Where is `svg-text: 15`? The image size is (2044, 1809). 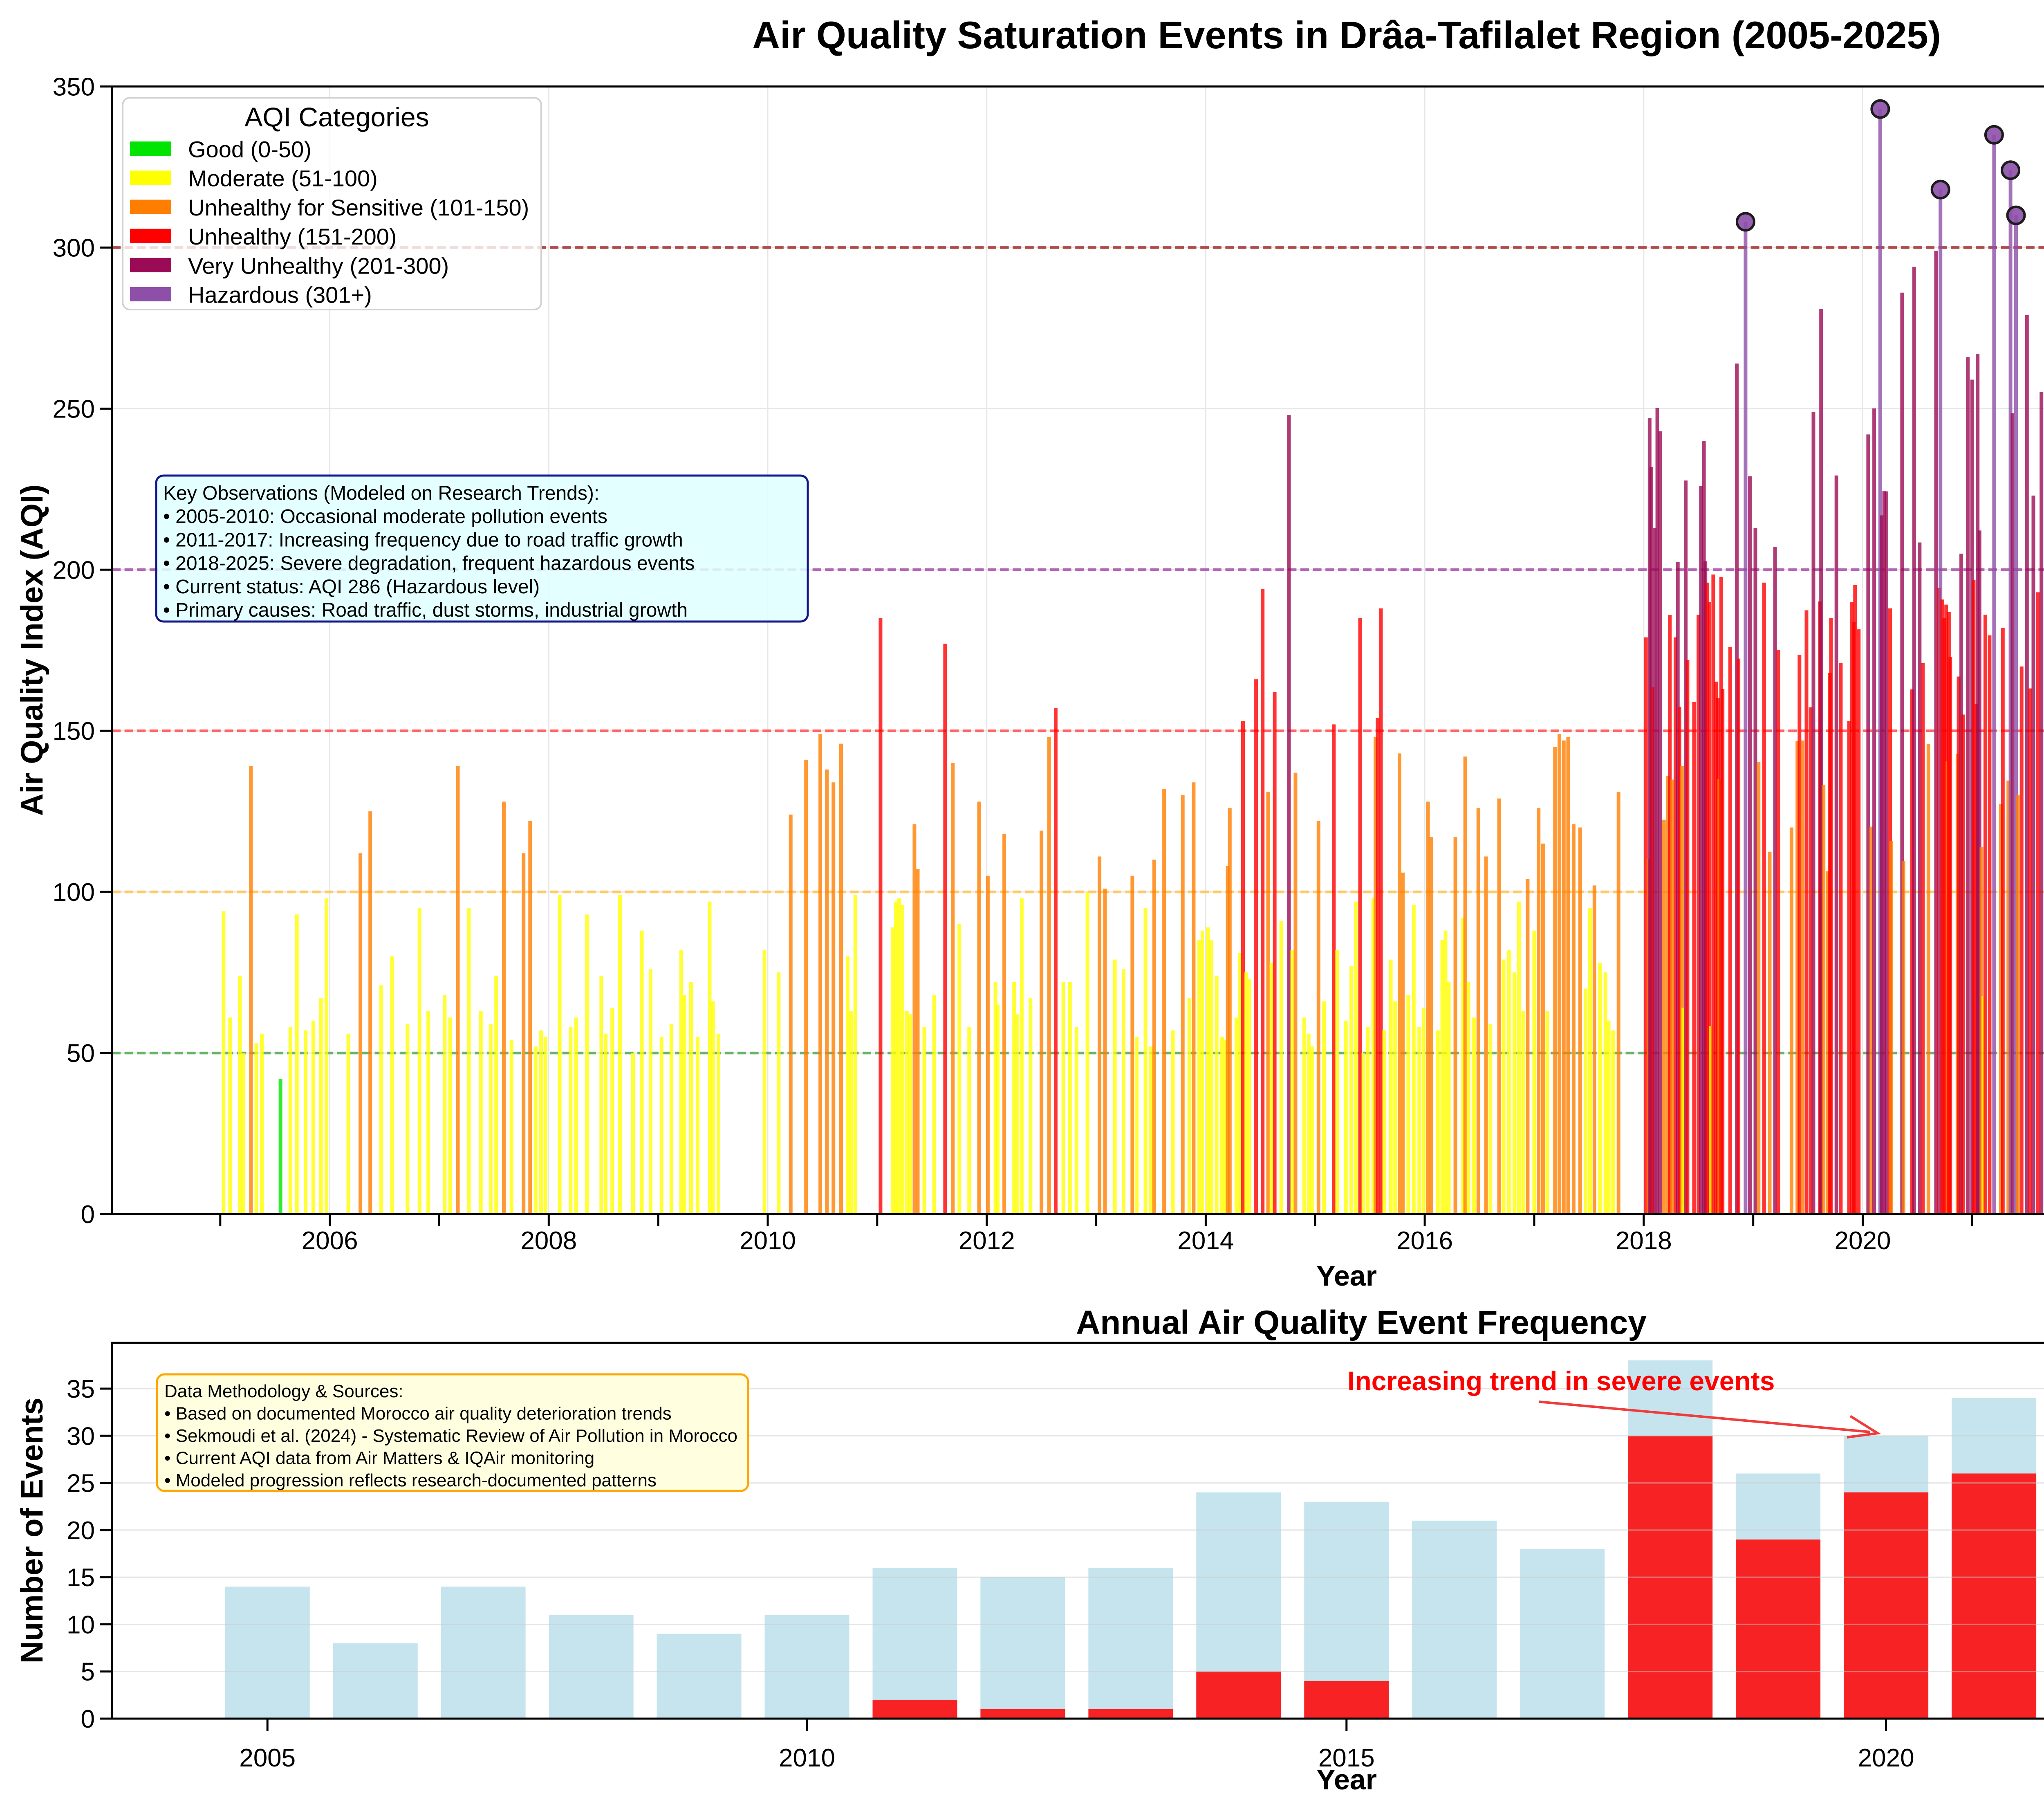
svg-text: 15 is located at coordinates (81, 1578).